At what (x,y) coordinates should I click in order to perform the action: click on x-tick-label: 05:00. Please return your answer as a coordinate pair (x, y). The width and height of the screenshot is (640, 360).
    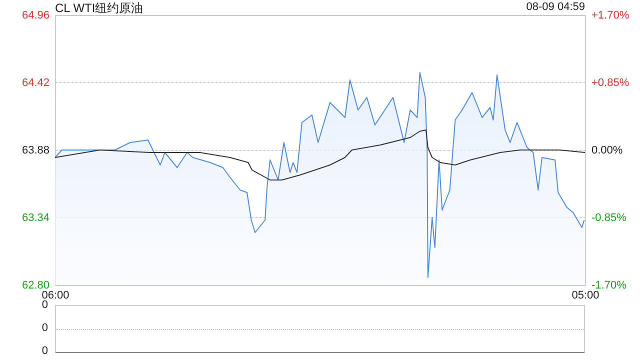
    Looking at the image, I should click on (586, 296).